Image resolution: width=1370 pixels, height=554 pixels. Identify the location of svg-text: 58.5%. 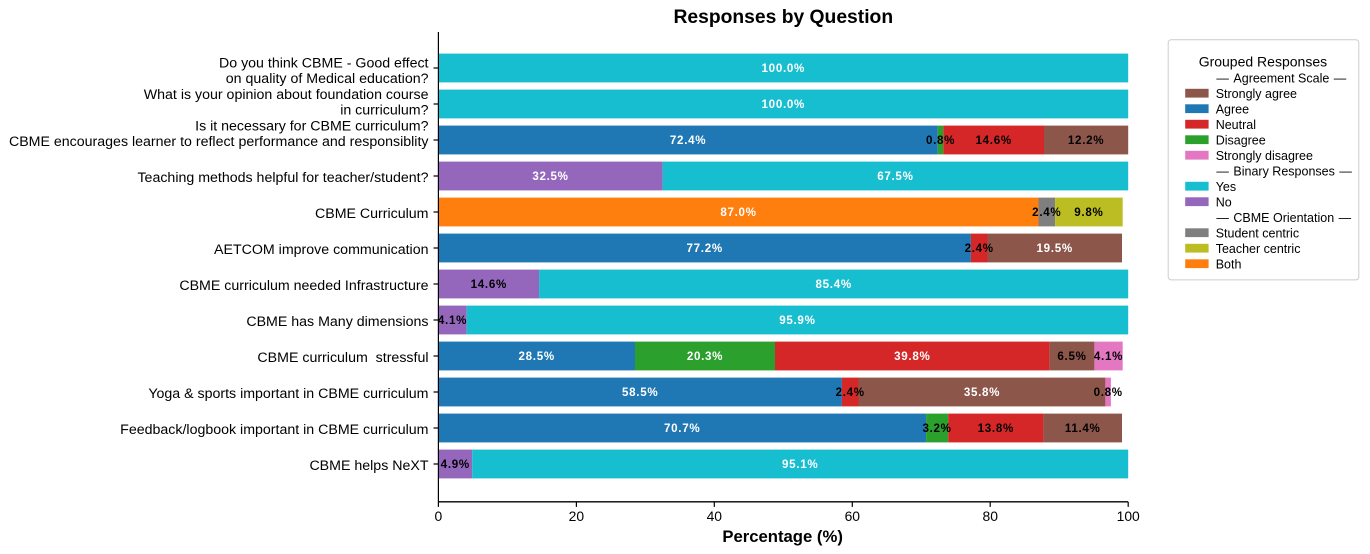
(640, 392).